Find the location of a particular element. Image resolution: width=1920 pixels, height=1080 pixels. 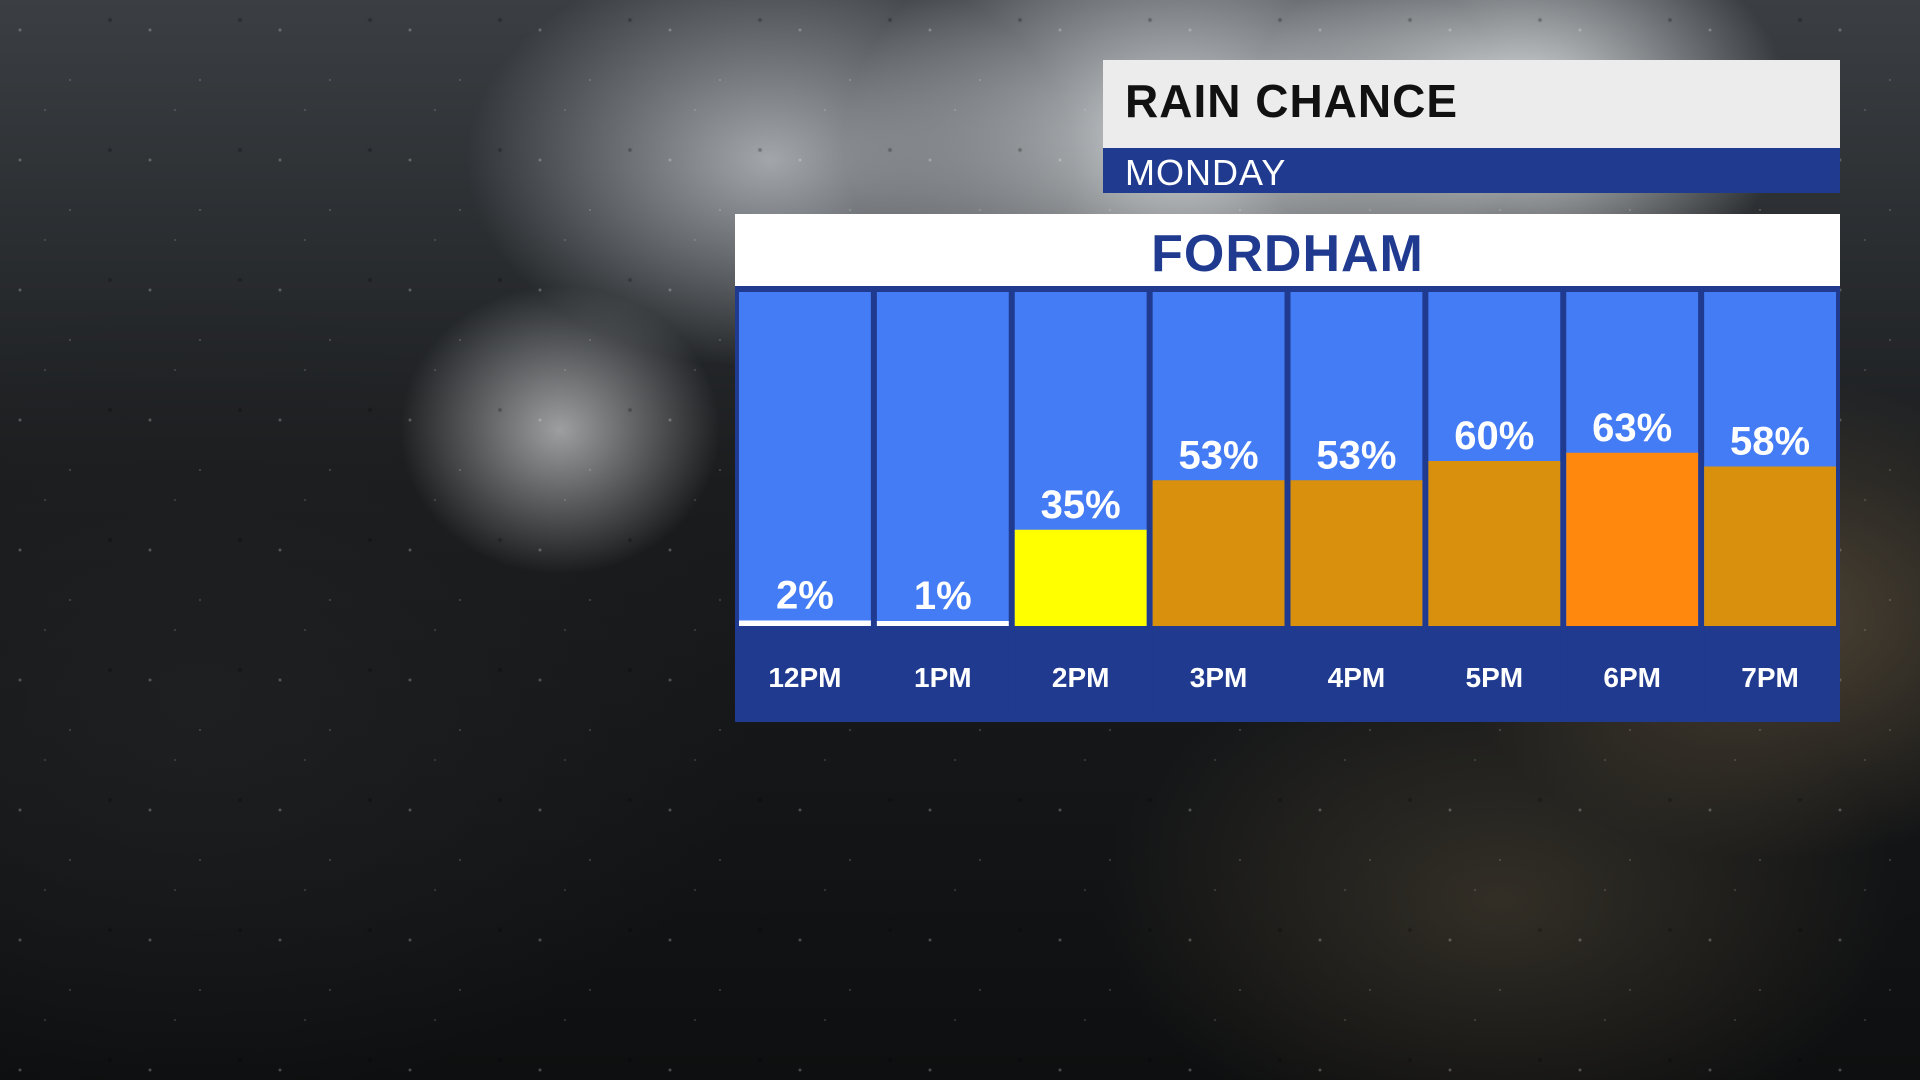

bar-4pm is located at coordinates (1356, 553).